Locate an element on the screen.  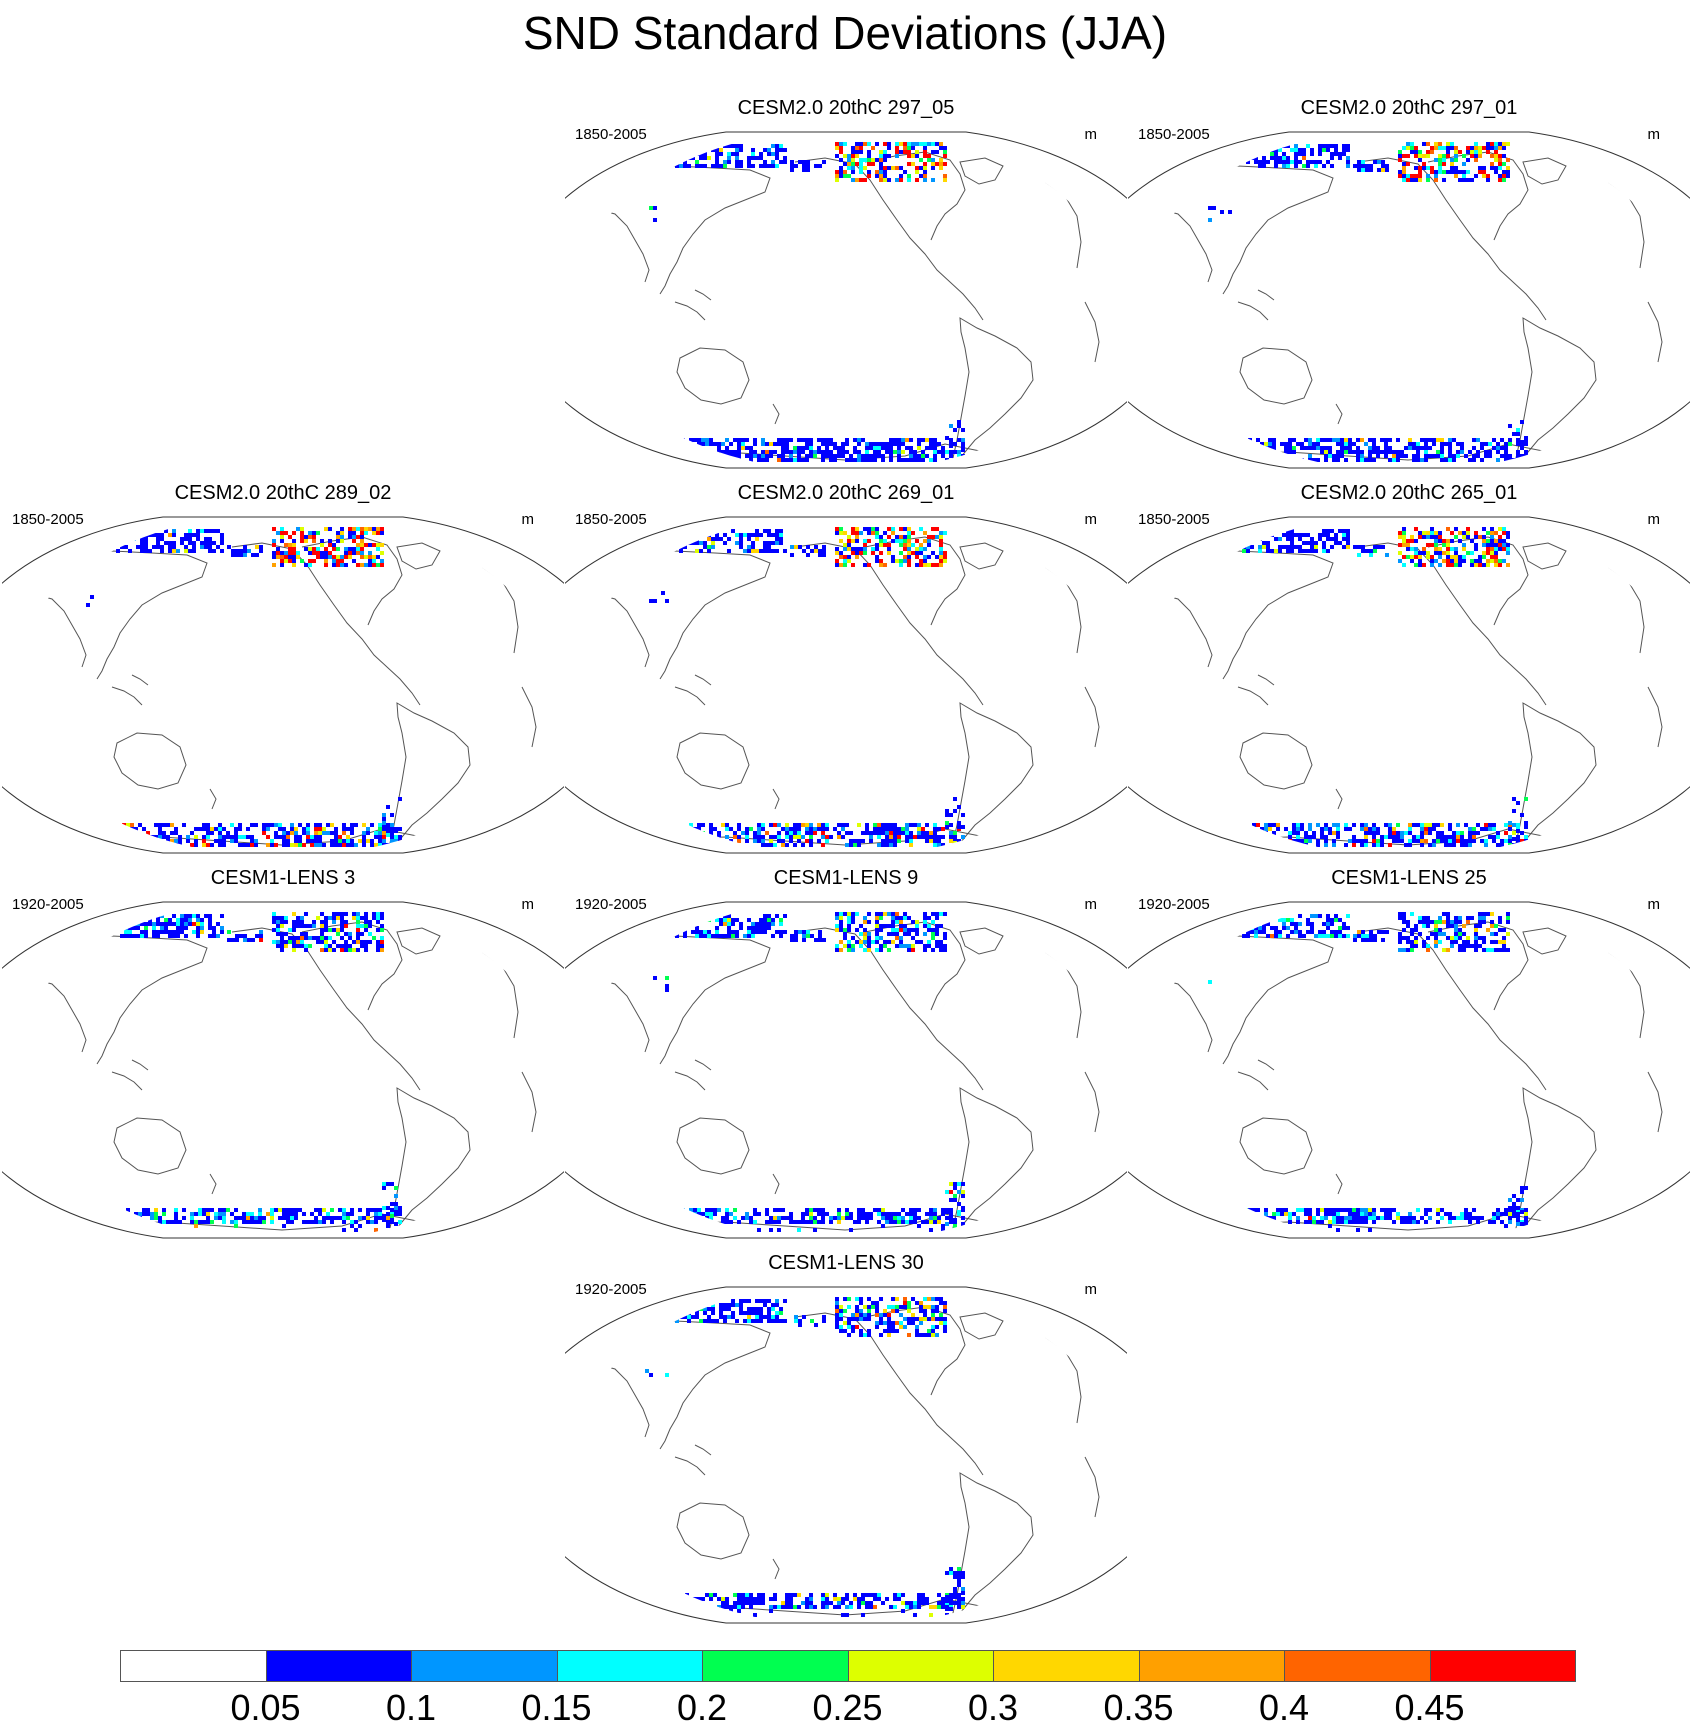
map-panel: CESM1-LENS 30 1920-2005 m is located at coordinates (846, 1439).